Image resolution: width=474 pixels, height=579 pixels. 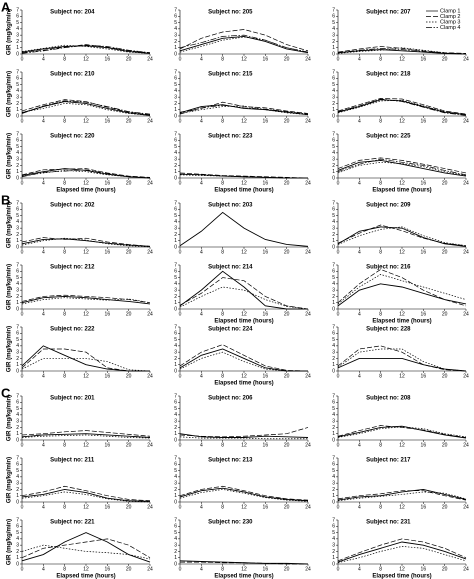 What do you see at coordinates (72, 268) in the screenshot?
I see `panel-title: Subject no: 212` at bounding box center [72, 268].